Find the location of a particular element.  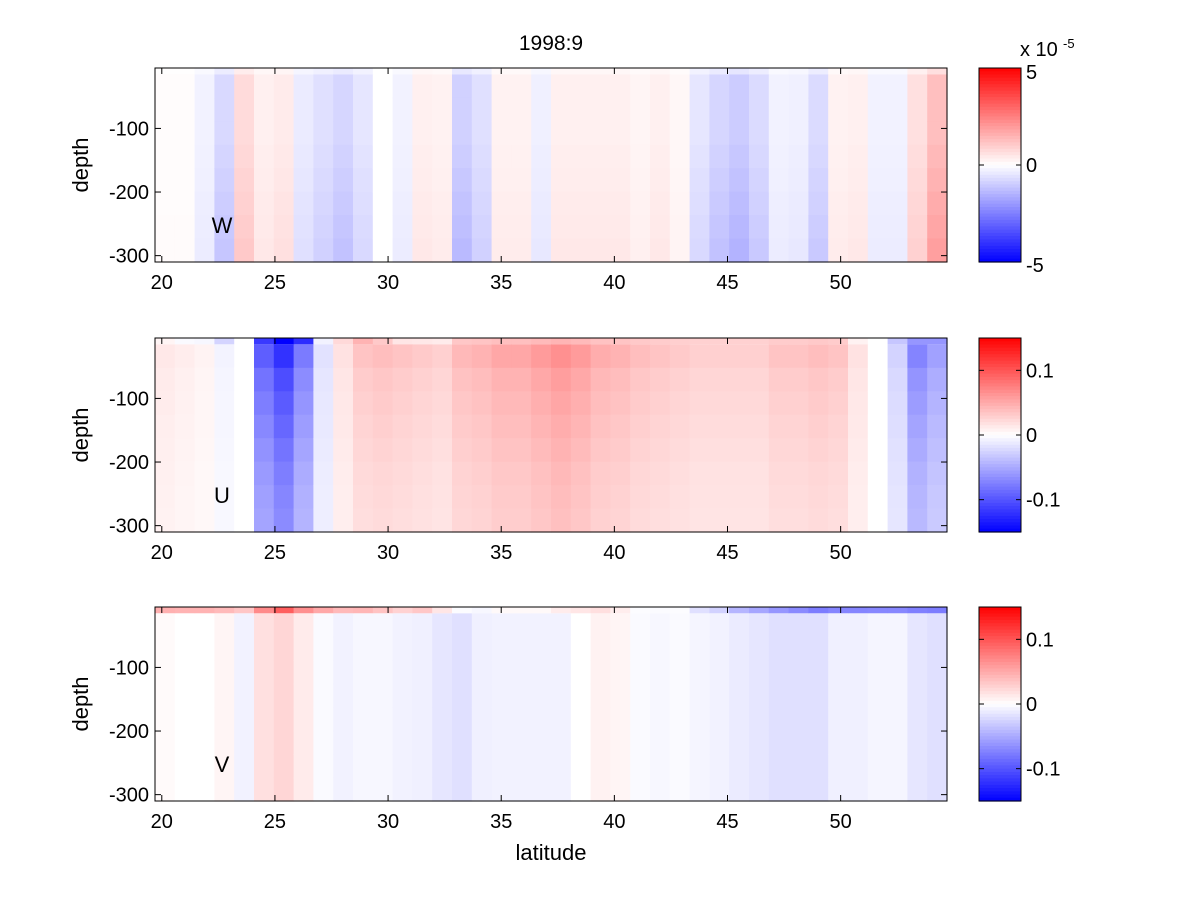

x-tick-label: 30 is located at coordinates (388, 553).